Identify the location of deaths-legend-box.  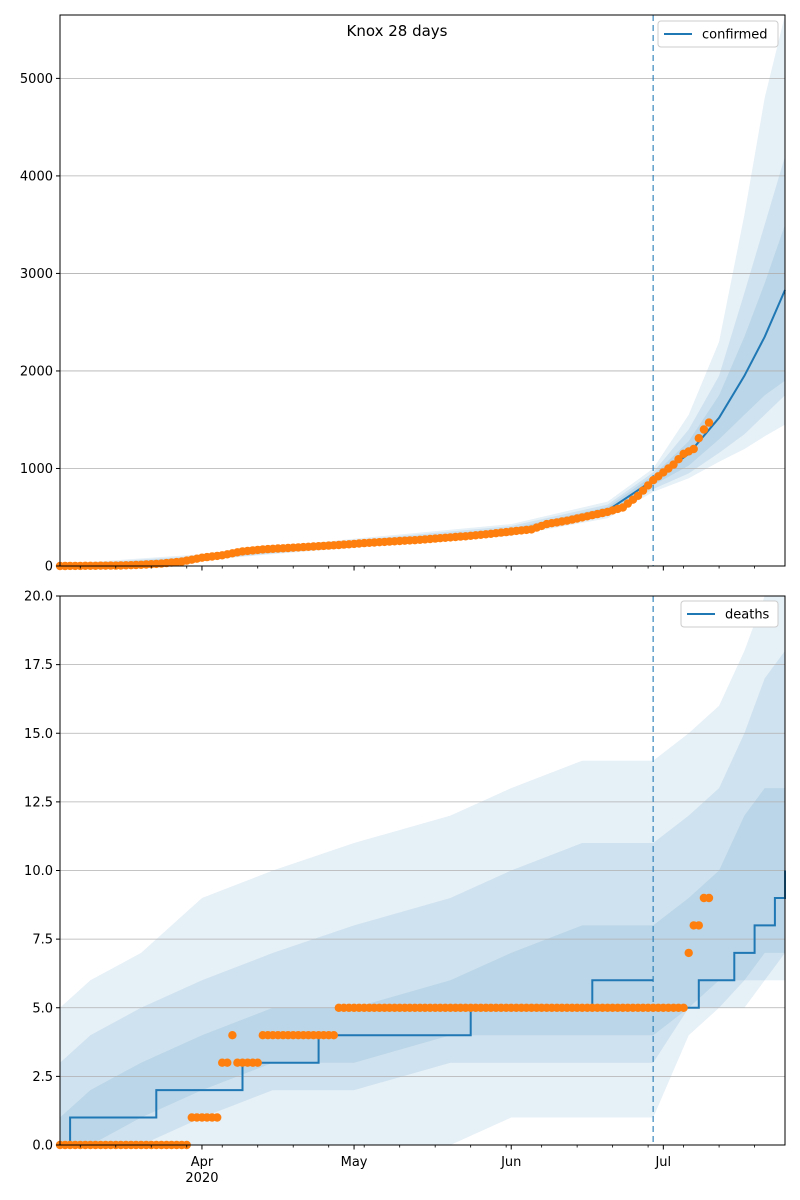
(729, 614).